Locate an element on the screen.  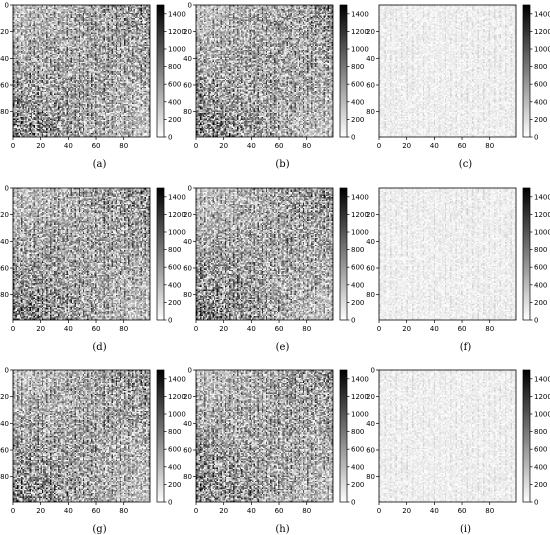
panel-caption: (e) is located at coordinates (283, 347).